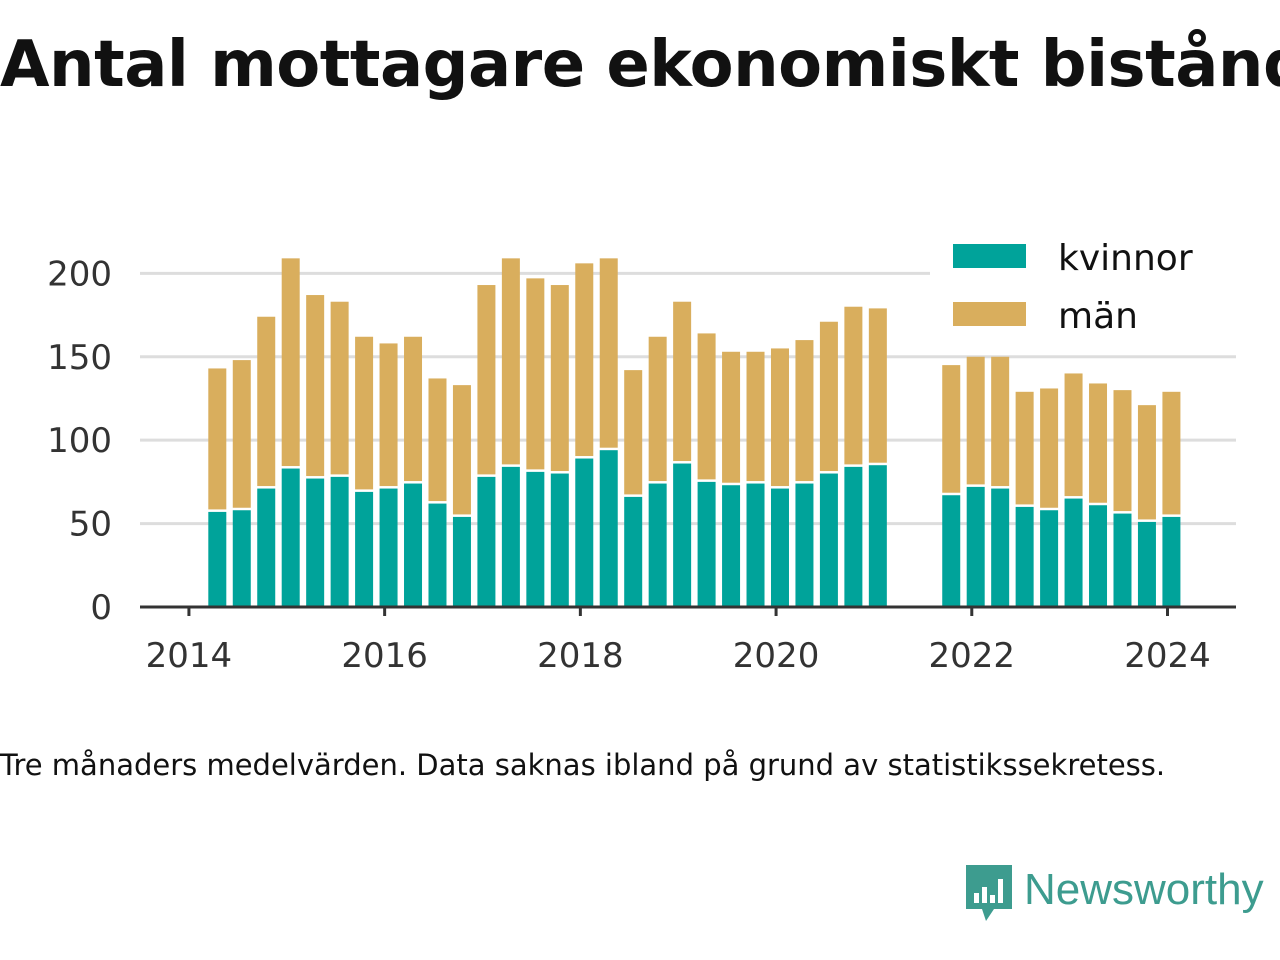 This screenshot has height=960, width=1280. What do you see at coordinates (640, 65) in the screenshot?
I see `page-title: Antal mottagare ekonomiskt bistånd` at bounding box center [640, 65].